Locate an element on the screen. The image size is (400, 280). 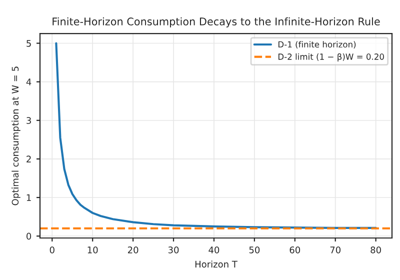
y-tick-label: 2 is located at coordinates (28, 159).